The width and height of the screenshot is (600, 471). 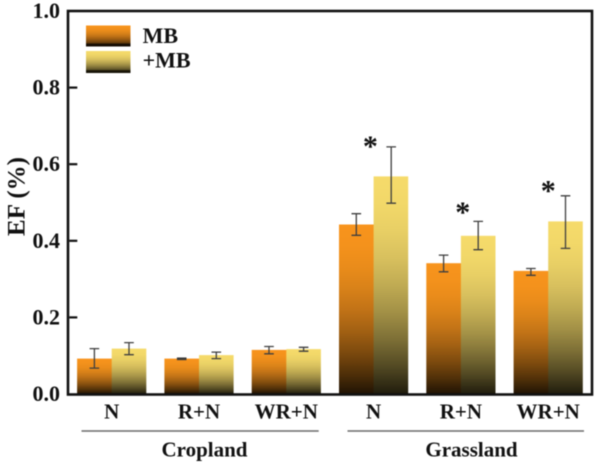 I want to click on svg-text: Cropland, so click(x=205, y=450).